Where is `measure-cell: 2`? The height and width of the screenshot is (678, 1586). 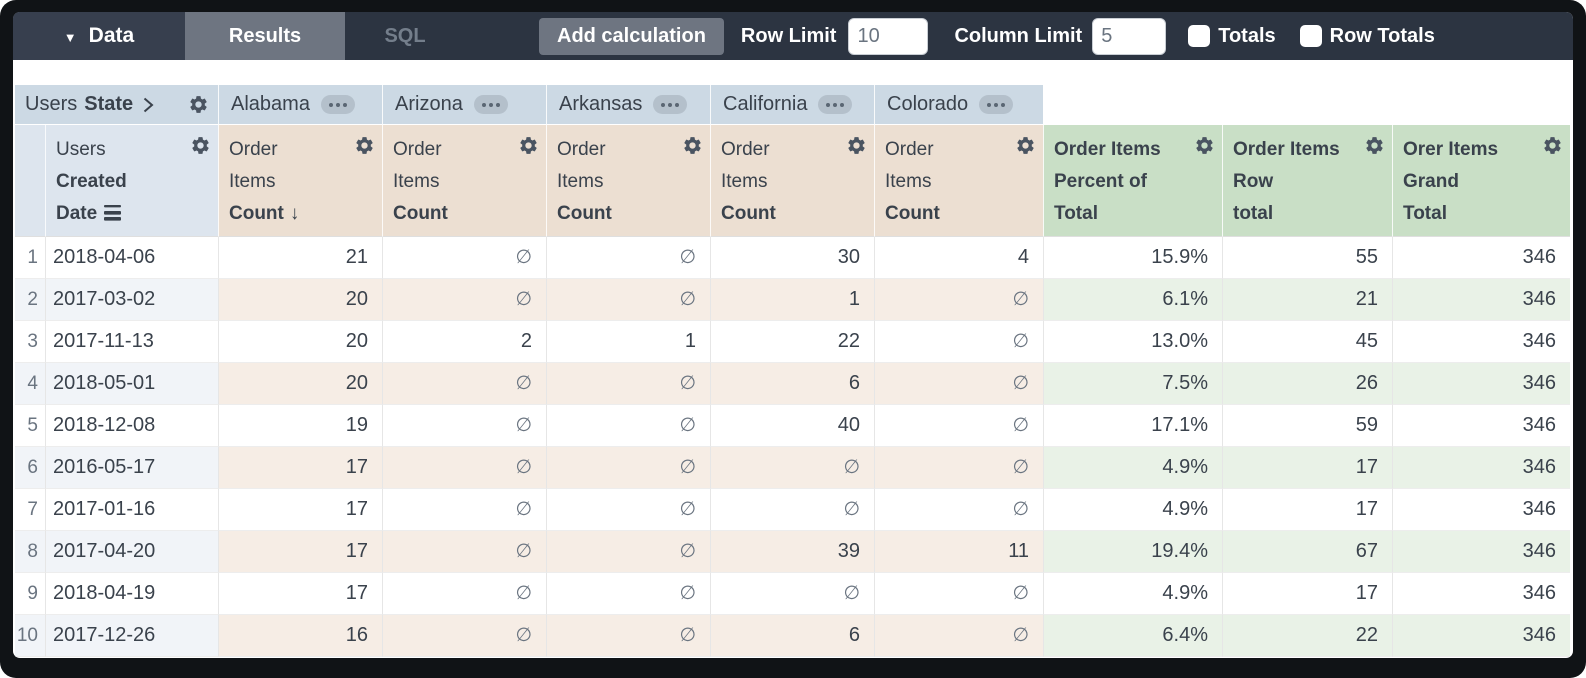
measure-cell: 2 is located at coordinates (464, 342).